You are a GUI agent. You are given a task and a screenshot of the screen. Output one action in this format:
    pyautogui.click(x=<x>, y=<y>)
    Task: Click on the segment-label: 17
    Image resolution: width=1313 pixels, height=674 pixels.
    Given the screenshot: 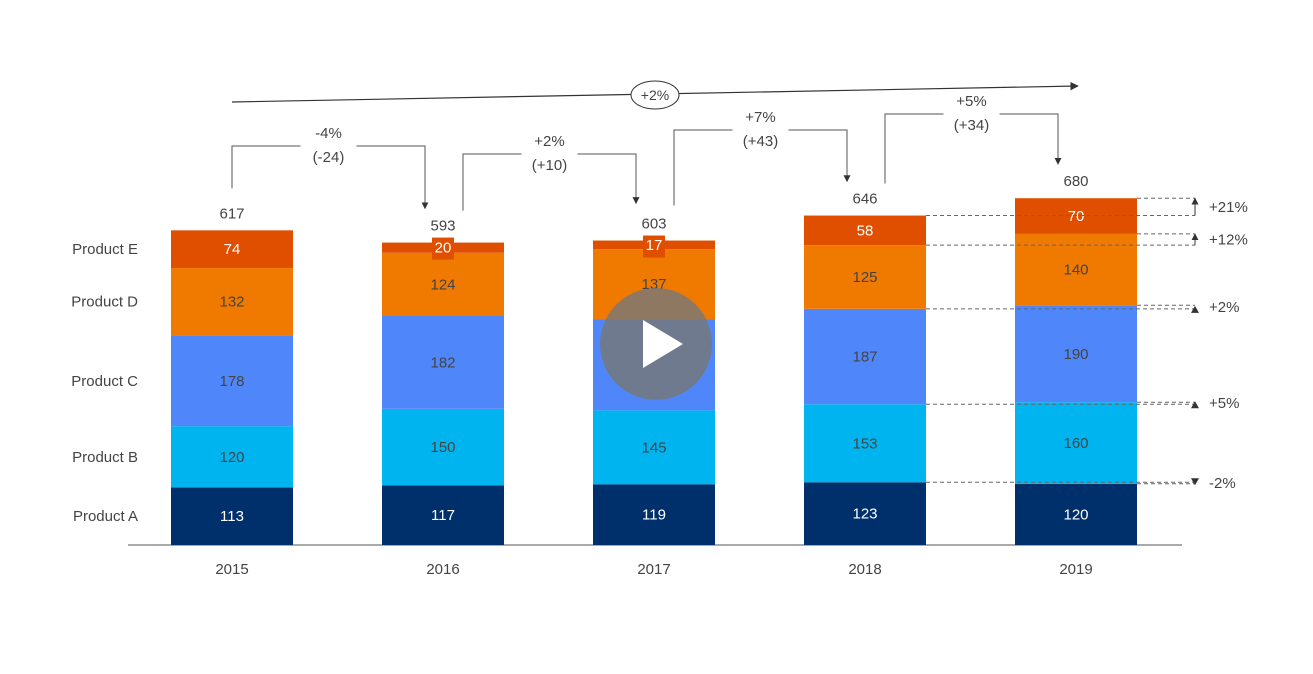 What is the action you would take?
    pyautogui.click(x=654, y=245)
    